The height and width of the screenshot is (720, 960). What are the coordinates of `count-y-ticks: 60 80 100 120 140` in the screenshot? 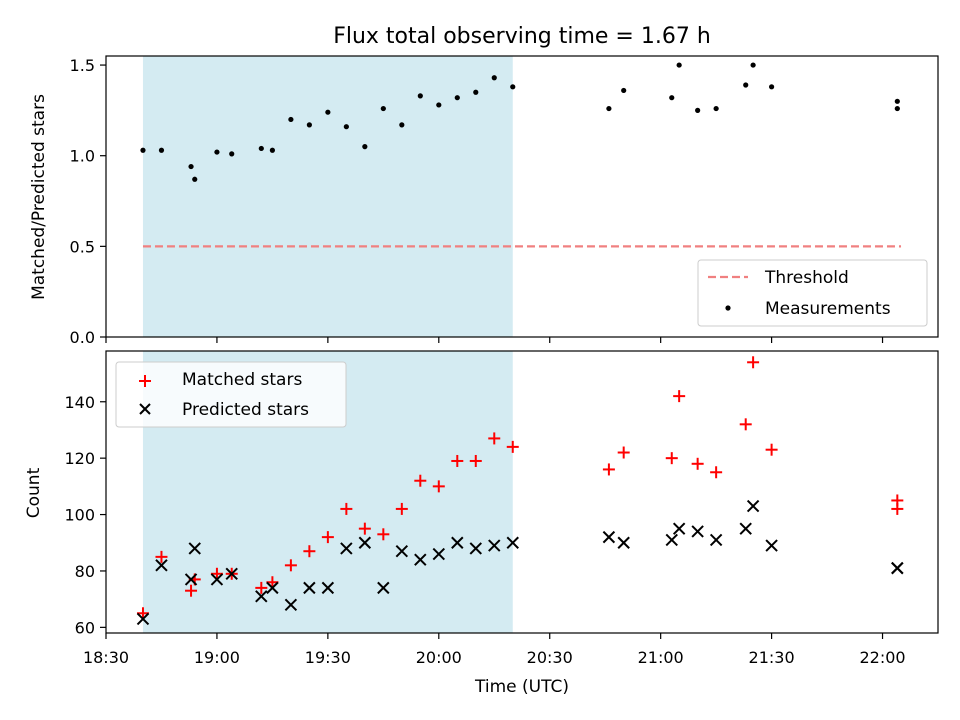 It's located at (85, 515).